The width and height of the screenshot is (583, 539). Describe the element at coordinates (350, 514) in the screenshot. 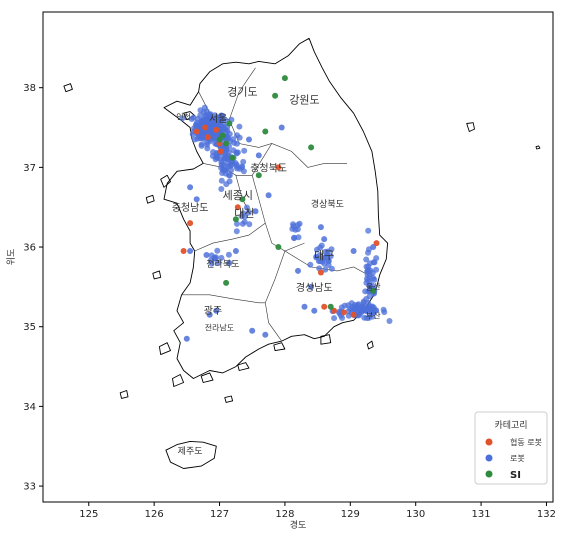

I see `x-tick-label: 129` at that location.